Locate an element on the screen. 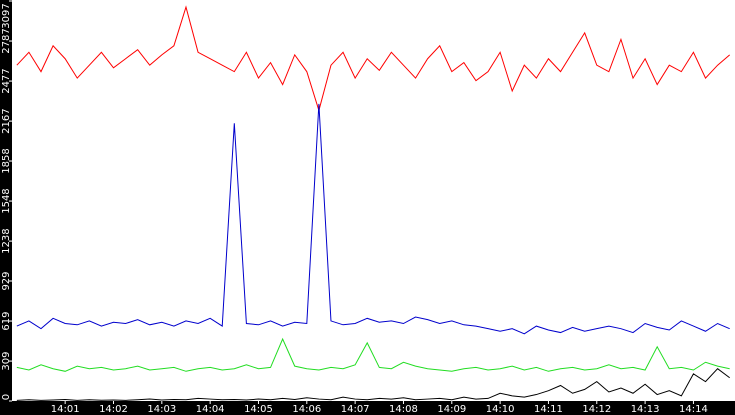 Image resolution: width=735 pixels, height=415 pixels. y-axis-strip is located at coordinates (6, 207).